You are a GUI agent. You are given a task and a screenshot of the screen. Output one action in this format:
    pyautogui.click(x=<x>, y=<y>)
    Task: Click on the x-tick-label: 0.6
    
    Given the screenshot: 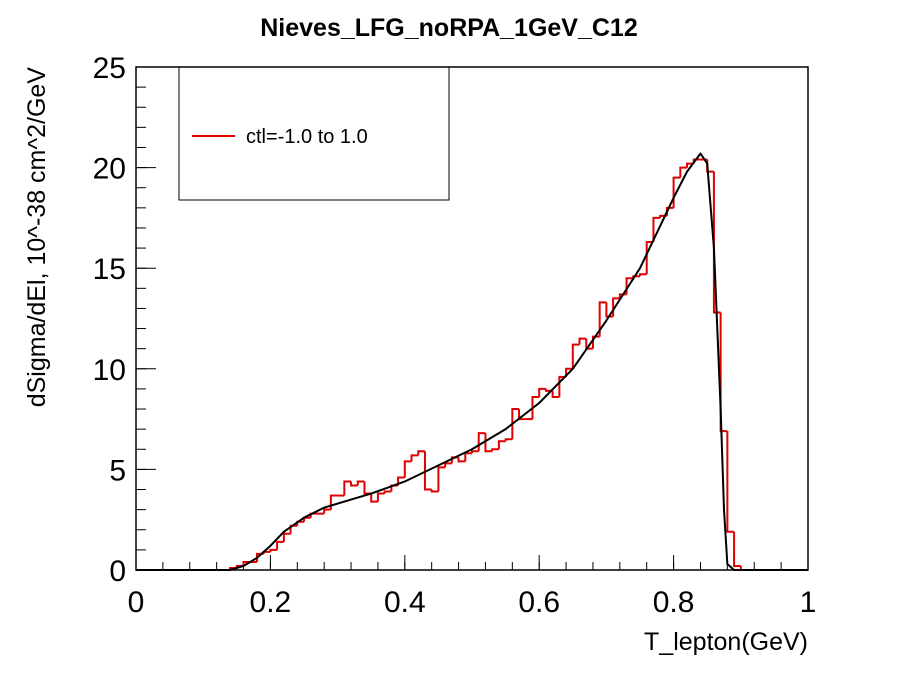 What is the action you would take?
    pyautogui.click(x=539, y=602)
    